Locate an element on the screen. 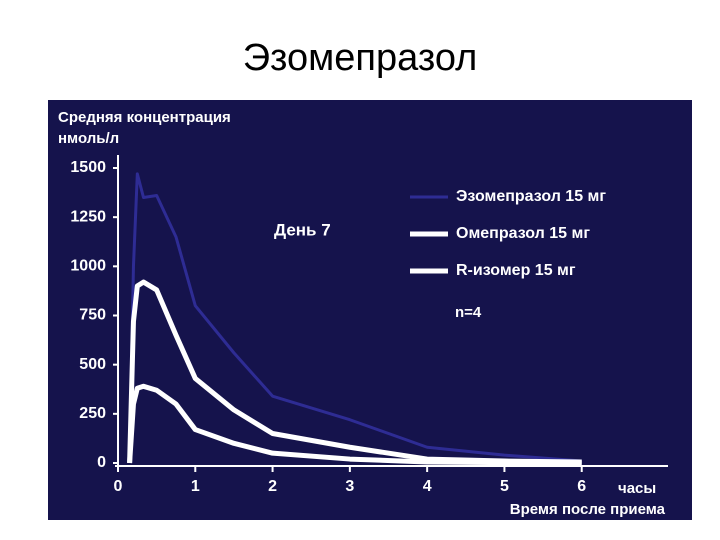 Image resolution: width=720 pixels, height=540 pixels. x-tick-label: 4 is located at coordinates (427, 486).